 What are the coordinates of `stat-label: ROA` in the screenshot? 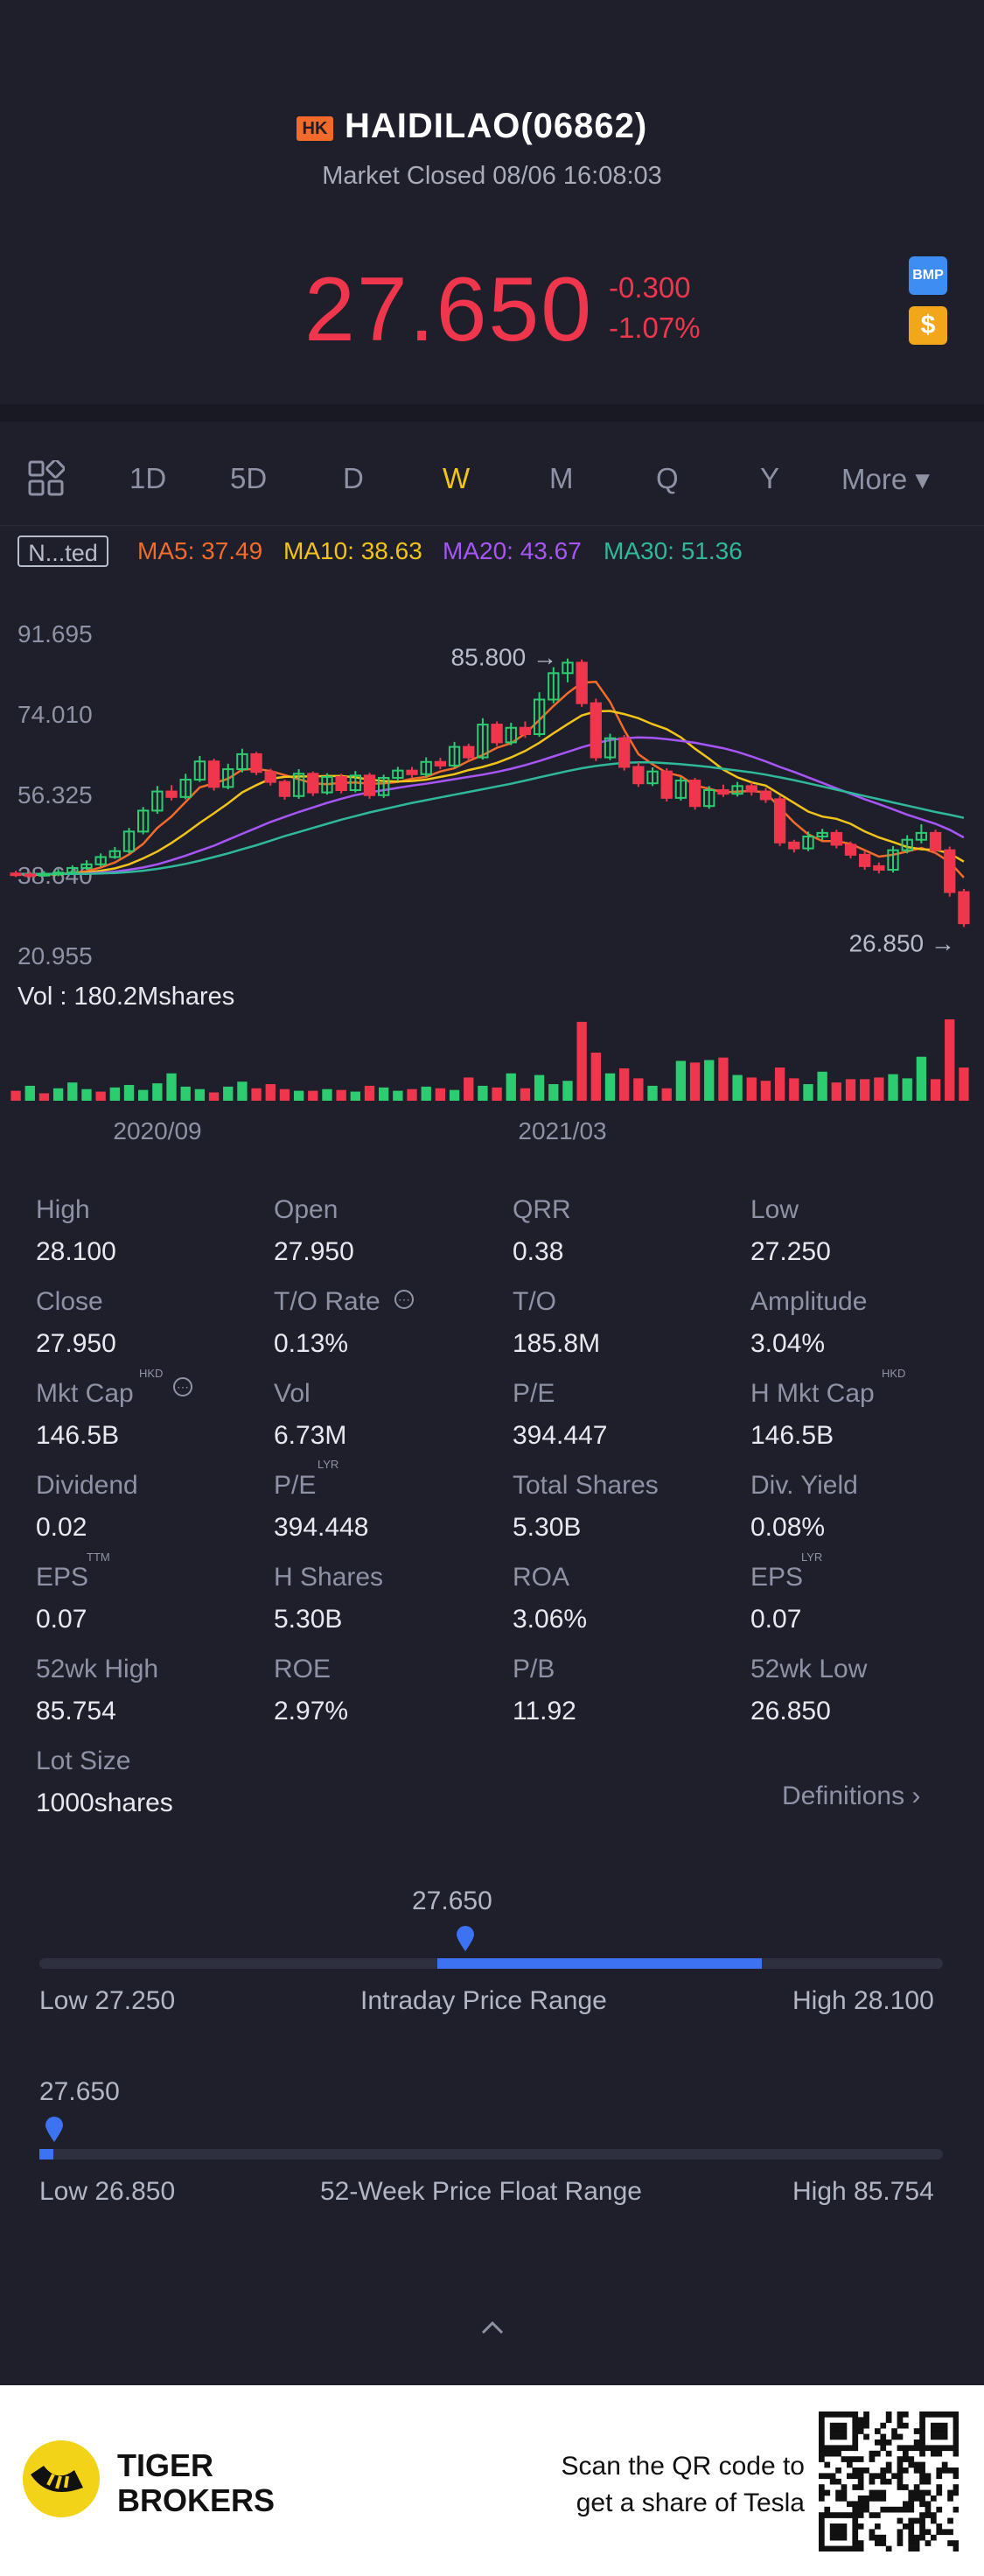 It's located at (541, 1577).